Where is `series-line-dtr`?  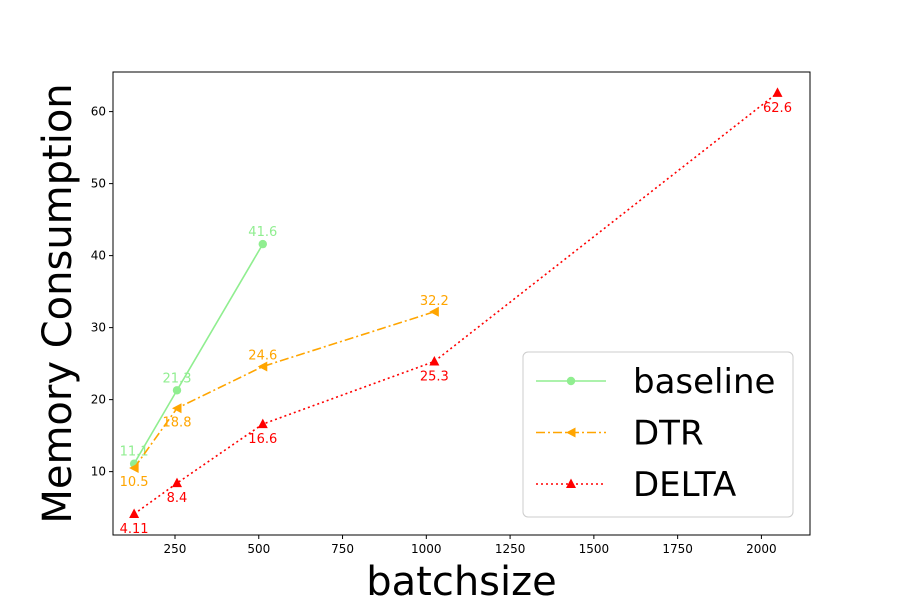
series-line-dtr is located at coordinates (284, 390).